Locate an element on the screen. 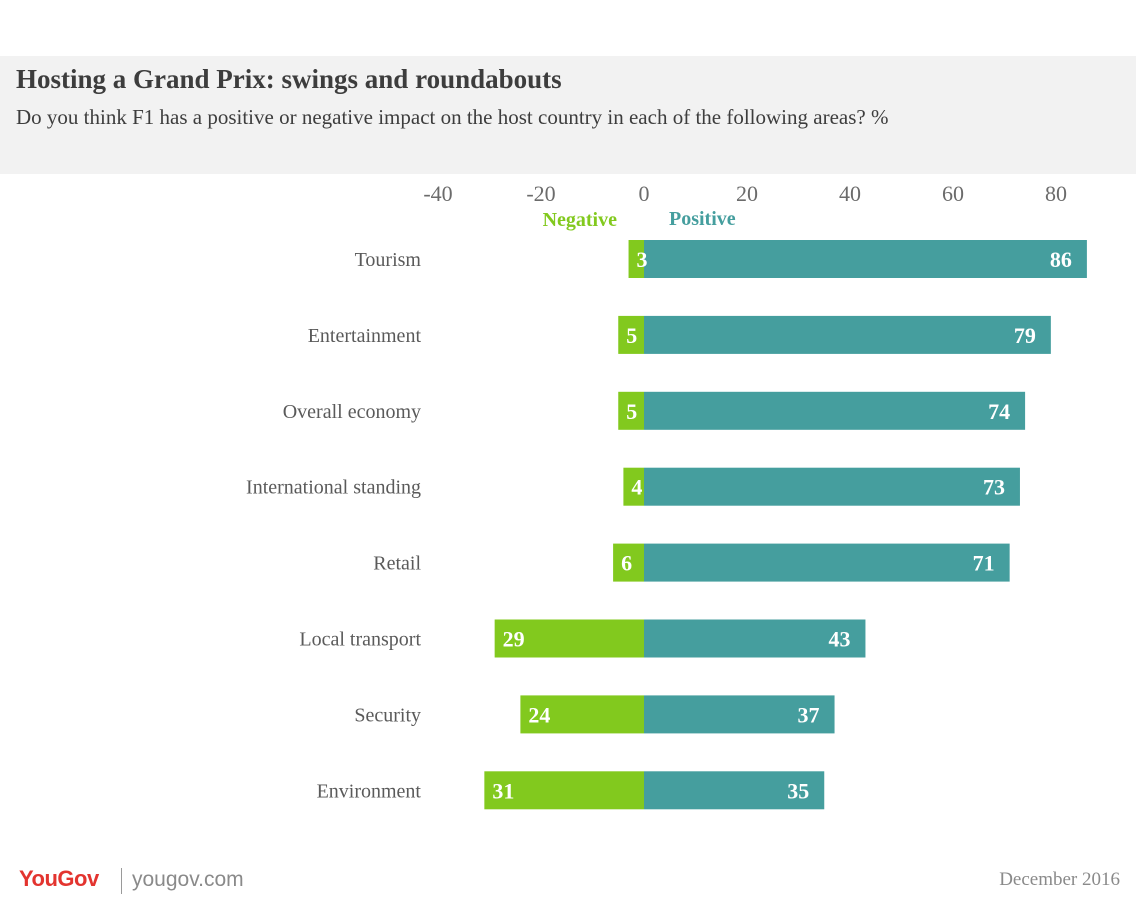 This screenshot has width=1136, height=900. x-tick-label: 80 is located at coordinates (1056, 193).